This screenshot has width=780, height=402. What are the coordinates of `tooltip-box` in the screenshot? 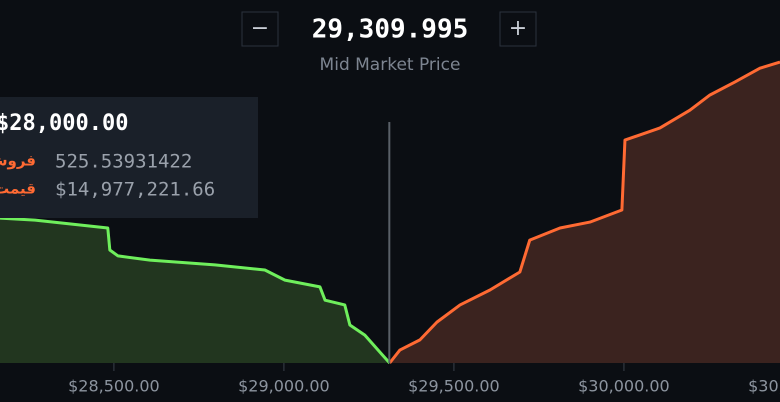 It's located at (129, 157).